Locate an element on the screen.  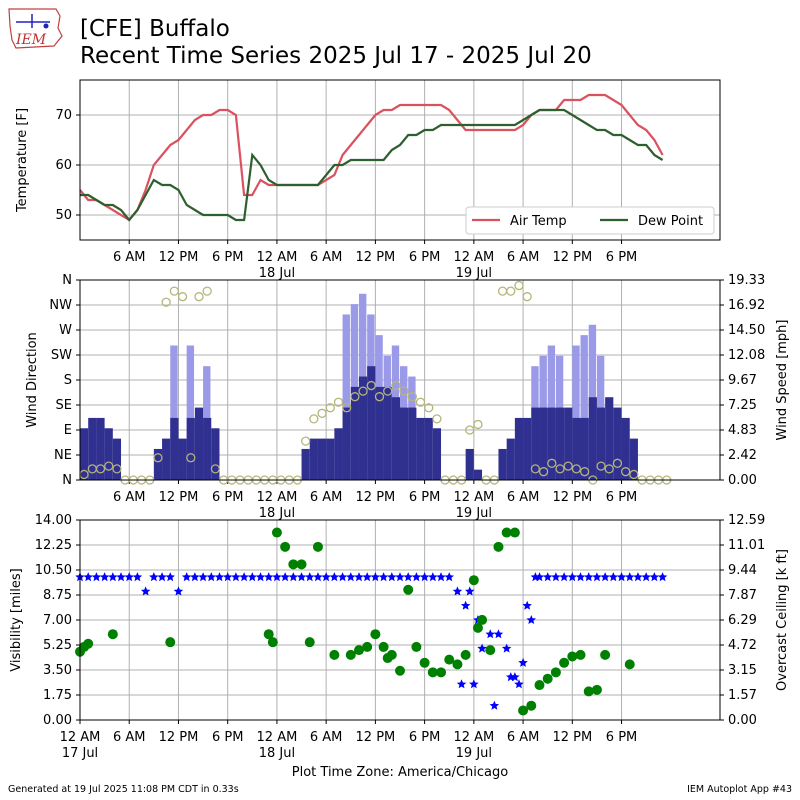
y-tick-label: 3.50 is located at coordinates (57, 670).